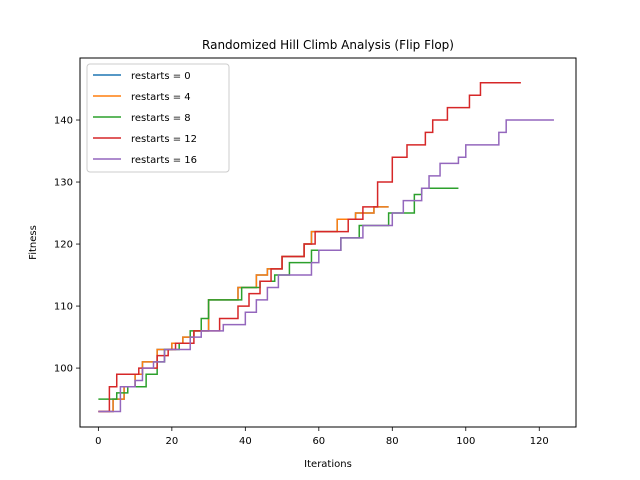 The width and height of the screenshot is (640, 480). I want to click on y-axis: 100 110 120 130 140, so click(67, 245).